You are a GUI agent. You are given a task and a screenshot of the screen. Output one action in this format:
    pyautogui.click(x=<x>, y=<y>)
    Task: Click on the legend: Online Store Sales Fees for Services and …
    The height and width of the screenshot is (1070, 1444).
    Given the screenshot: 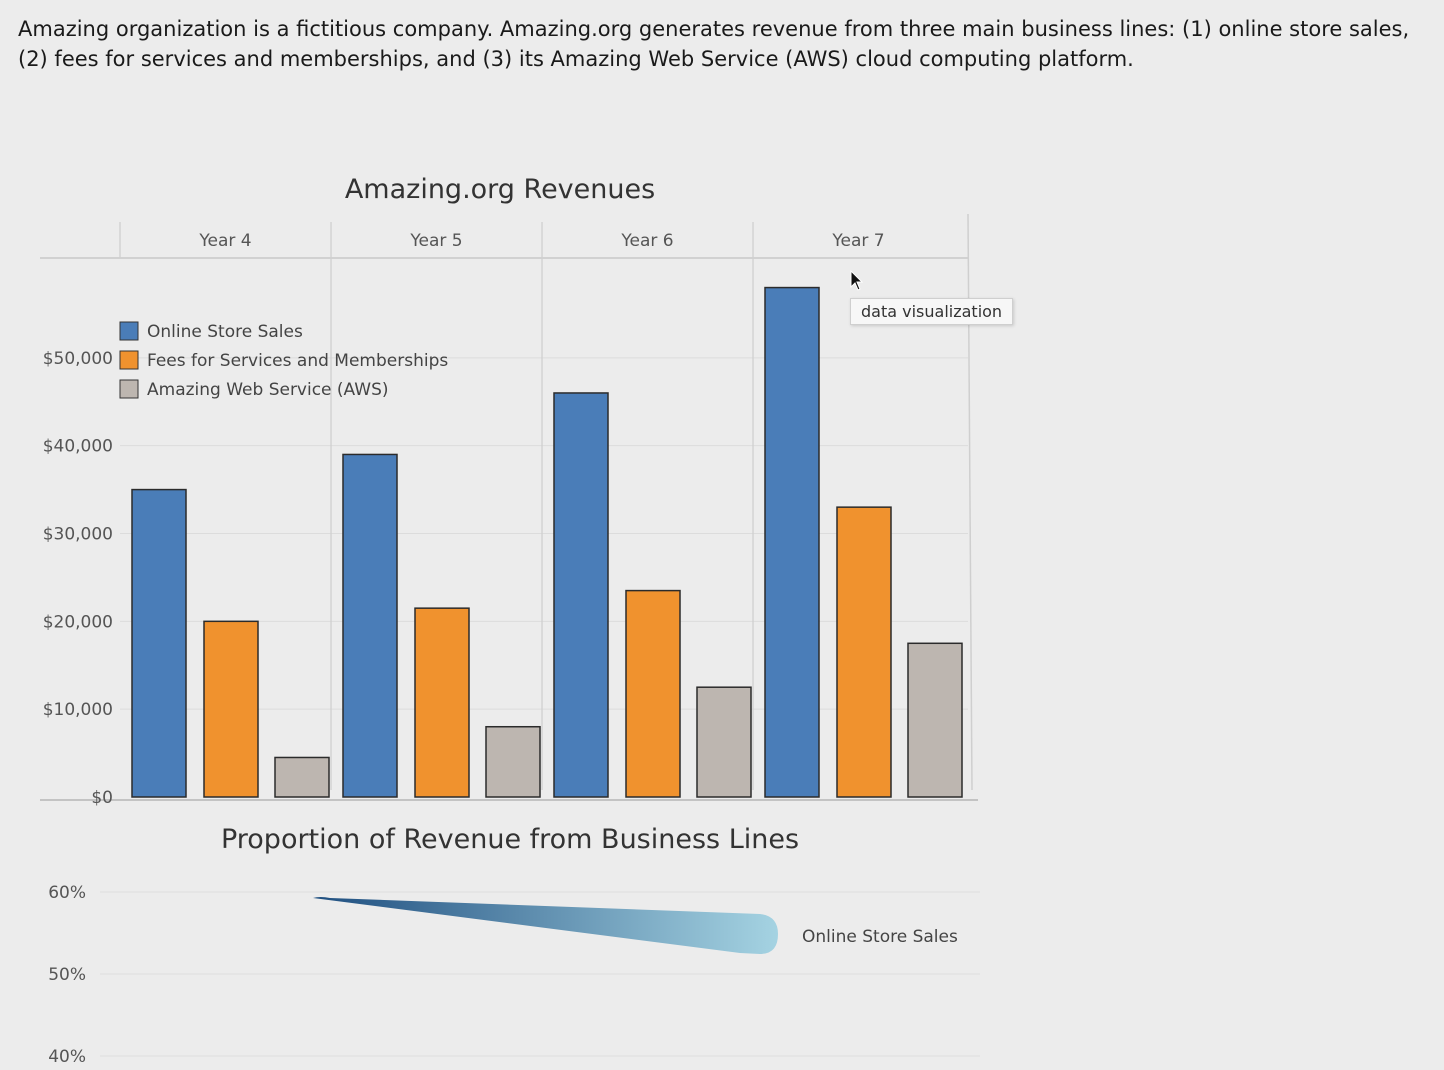 What is the action you would take?
    pyautogui.click(x=283, y=360)
    